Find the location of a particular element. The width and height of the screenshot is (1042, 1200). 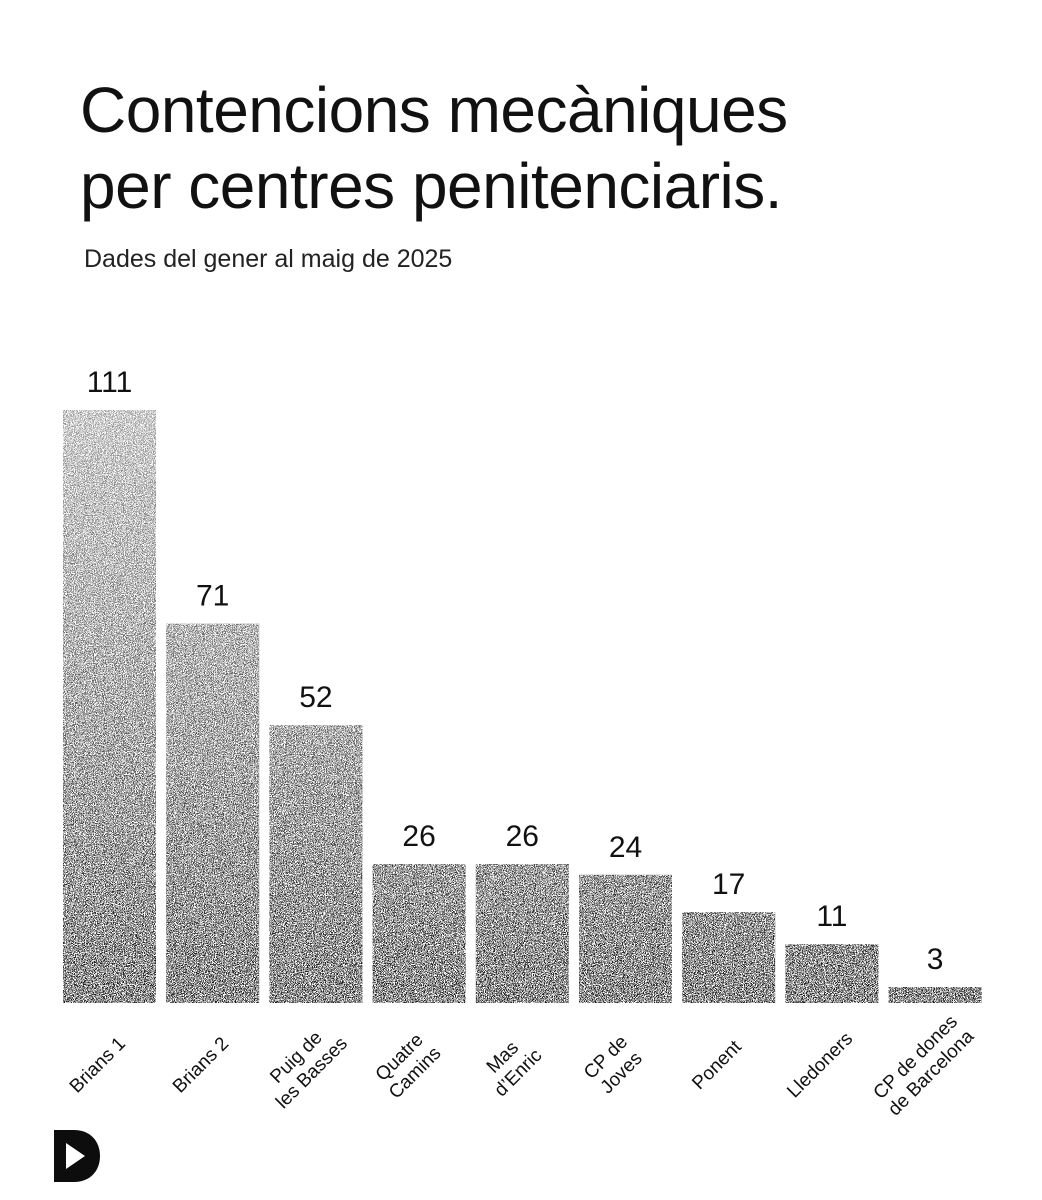

category-label-1: Brians 2 is located at coordinates (201, 1065).